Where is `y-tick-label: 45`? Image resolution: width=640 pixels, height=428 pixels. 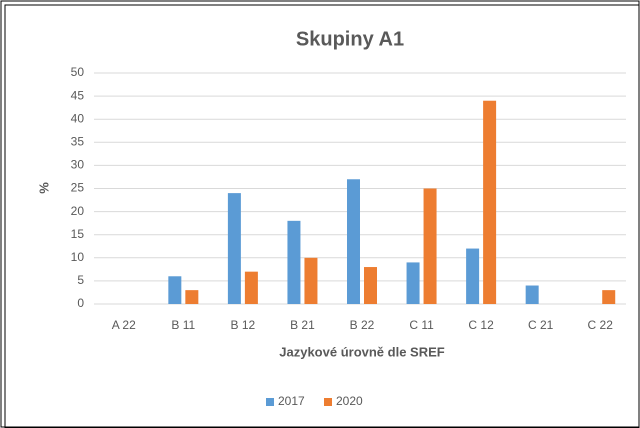
y-tick-label: 45 is located at coordinates (78, 95).